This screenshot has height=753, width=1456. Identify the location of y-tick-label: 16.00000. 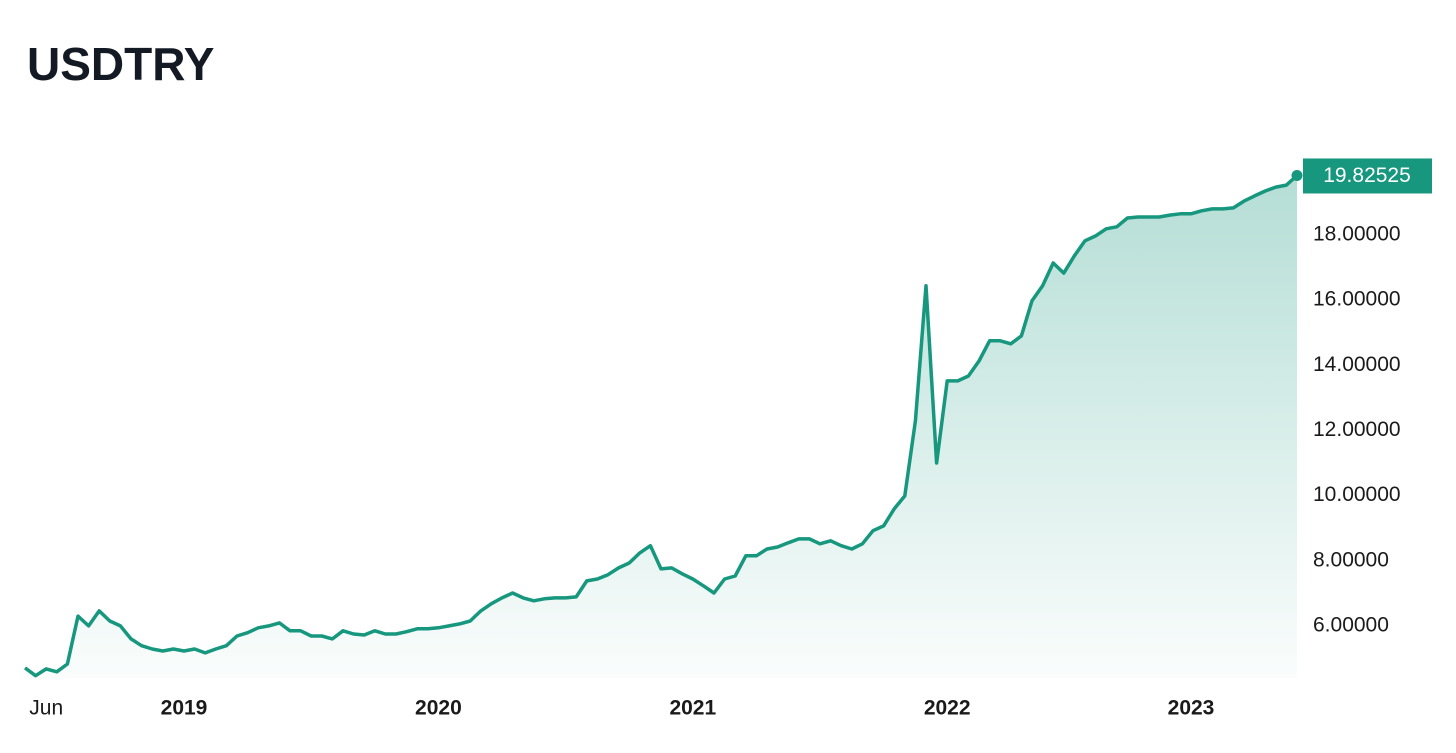
(1357, 299).